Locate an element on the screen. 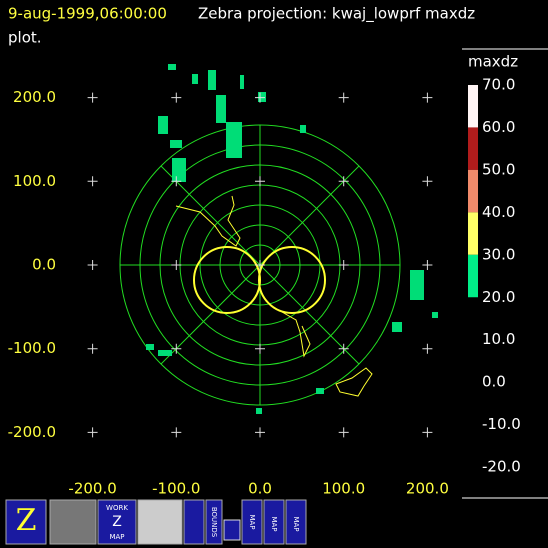  icon-label: Z is located at coordinates (117, 522).